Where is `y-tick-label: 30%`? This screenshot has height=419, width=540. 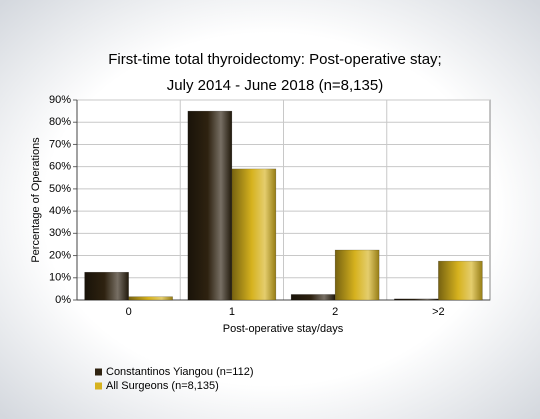
y-tick-label: 30% is located at coordinates (60, 233).